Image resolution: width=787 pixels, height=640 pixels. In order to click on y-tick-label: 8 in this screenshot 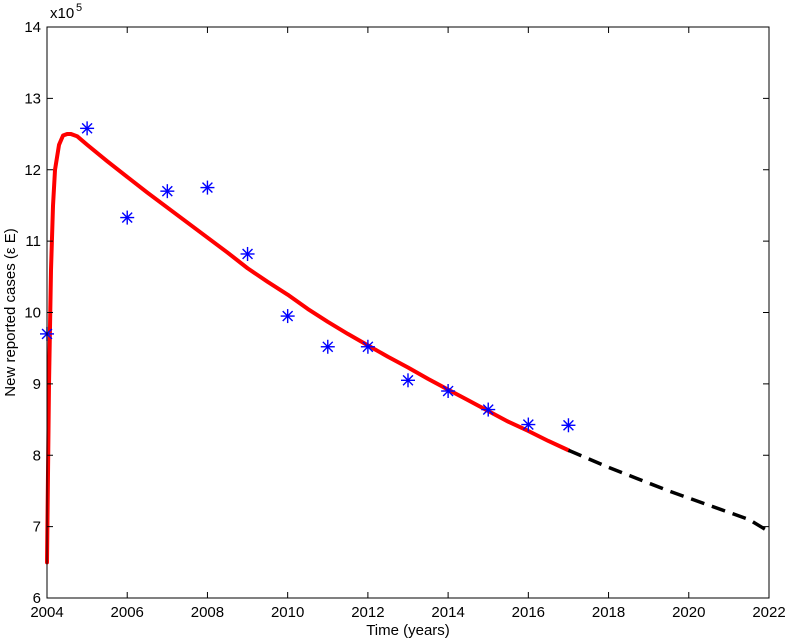, I will do `click(37, 455)`.